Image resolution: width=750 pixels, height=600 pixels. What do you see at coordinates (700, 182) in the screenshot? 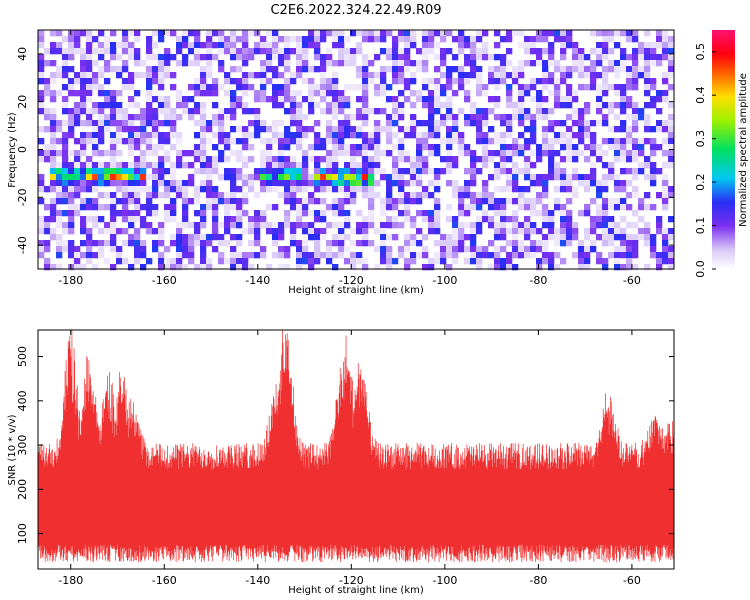
I see `colorbar-tick-label: 0.2` at bounding box center [700, 182].